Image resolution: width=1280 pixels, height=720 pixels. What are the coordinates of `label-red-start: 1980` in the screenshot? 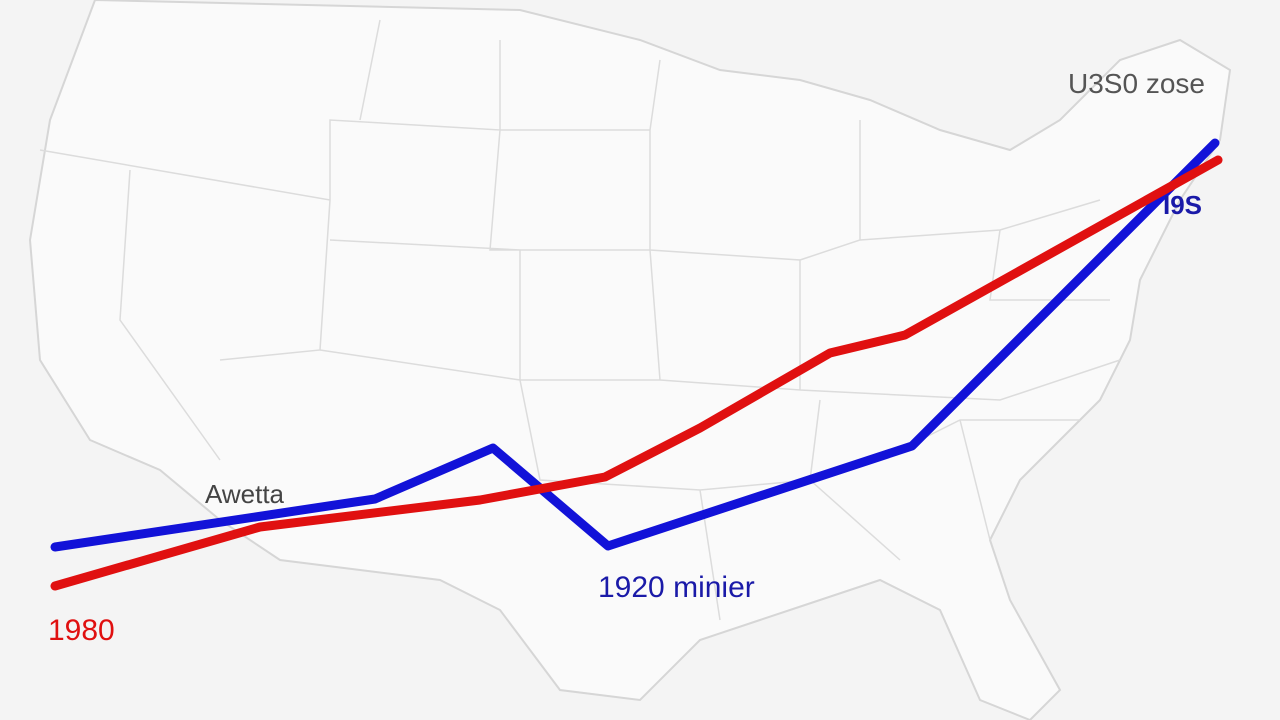 It's located at (81, 630).